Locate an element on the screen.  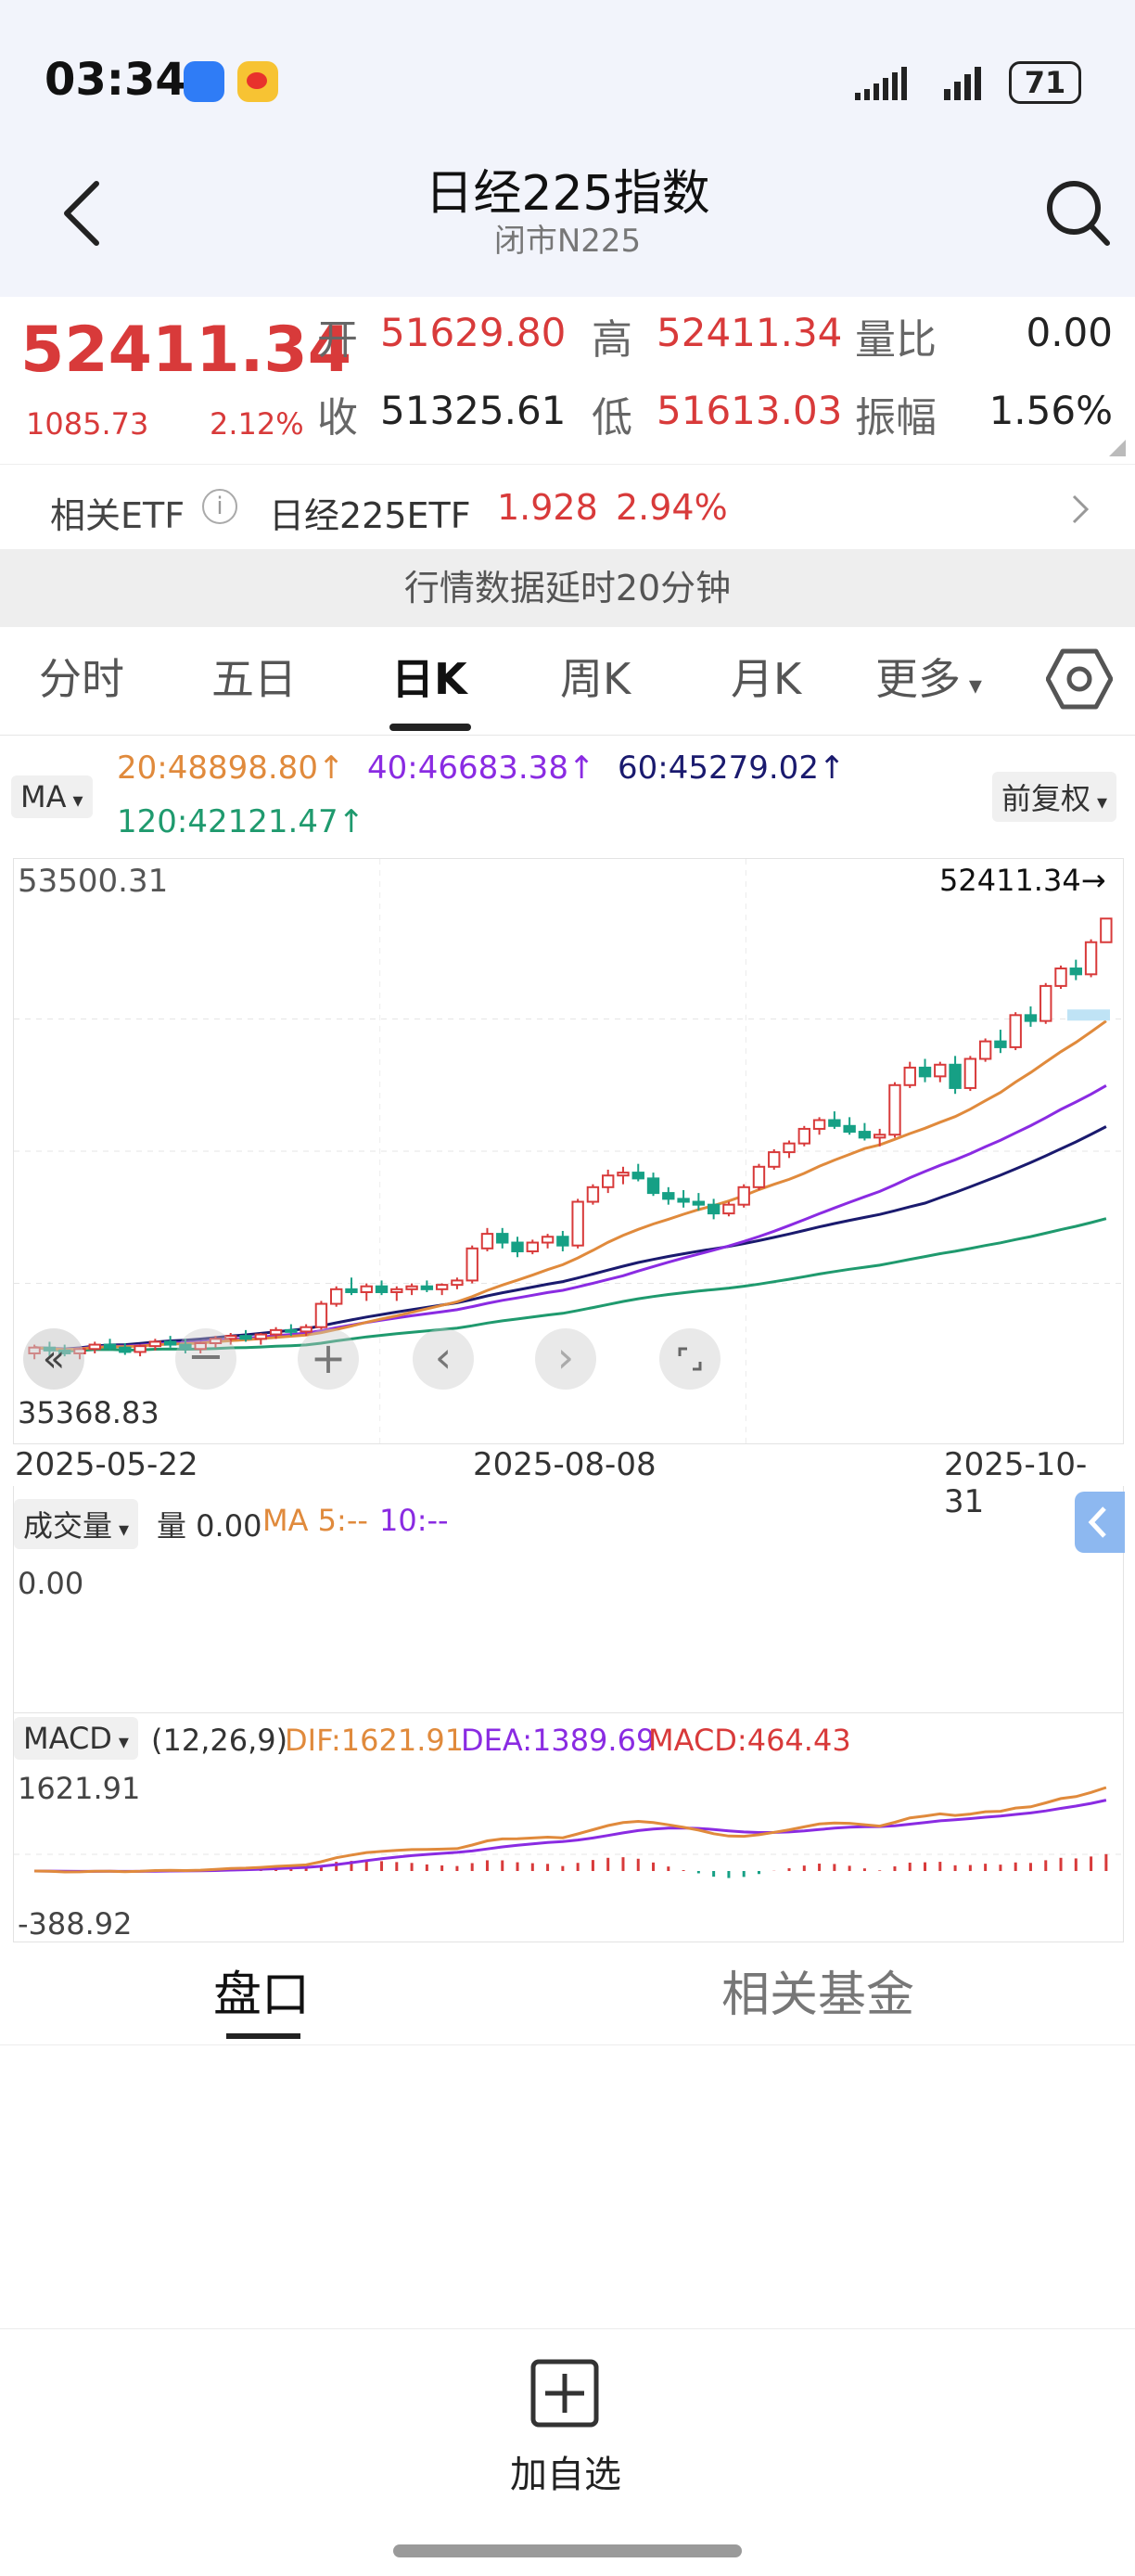
bottom-action-bar: 加自选 is located at coordinates (567, 2452).